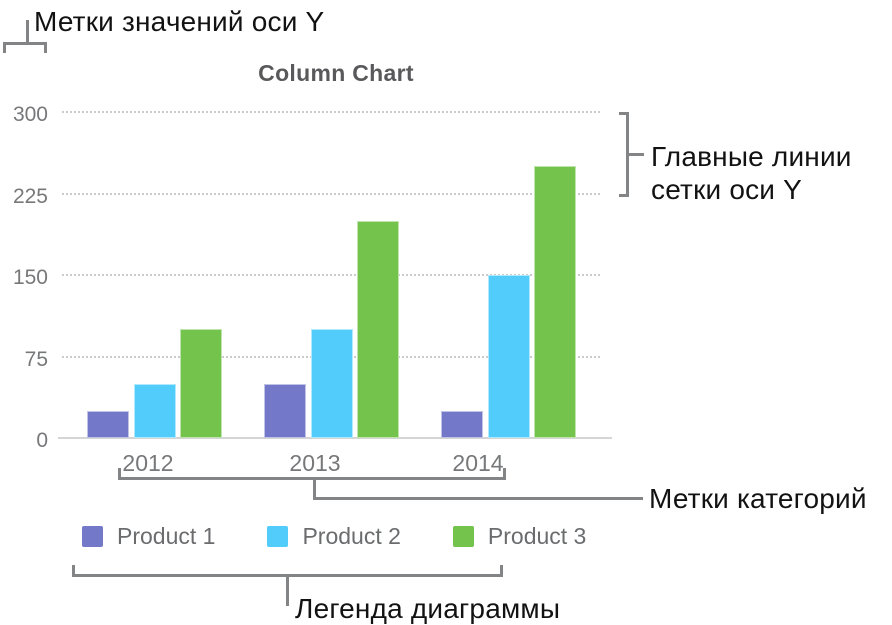  Describe the element at coordinates (30, 277) in the screenshot. I see `y-axis-tick-label: 150` at that location.